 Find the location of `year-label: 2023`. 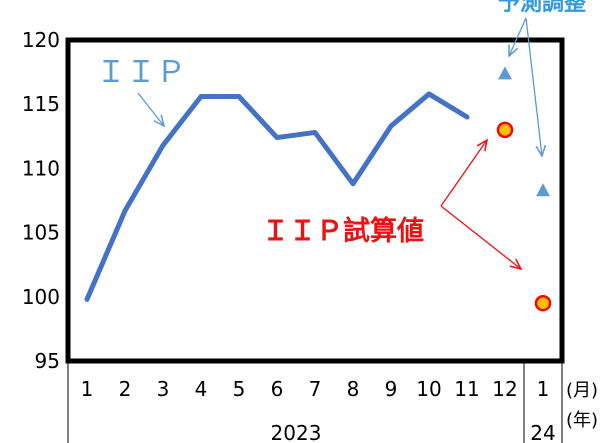

year-label: 2023 is located at coordinates (296, 432).